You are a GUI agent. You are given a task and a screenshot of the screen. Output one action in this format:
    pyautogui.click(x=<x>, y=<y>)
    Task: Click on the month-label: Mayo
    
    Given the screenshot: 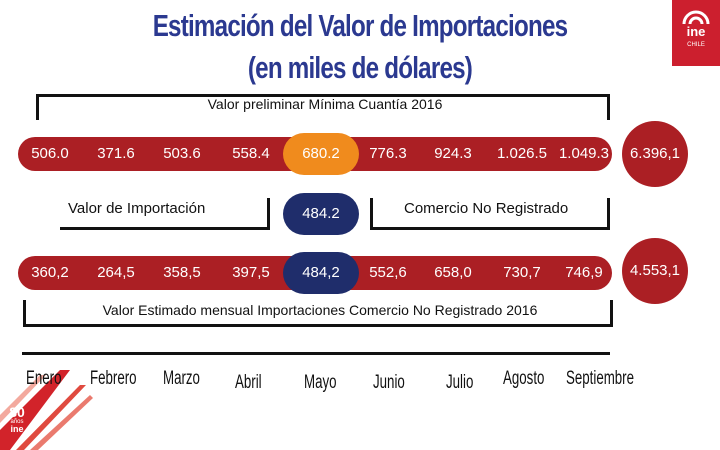 What is the action you would take?
    pyautogui.click(x=320, y=382)
    